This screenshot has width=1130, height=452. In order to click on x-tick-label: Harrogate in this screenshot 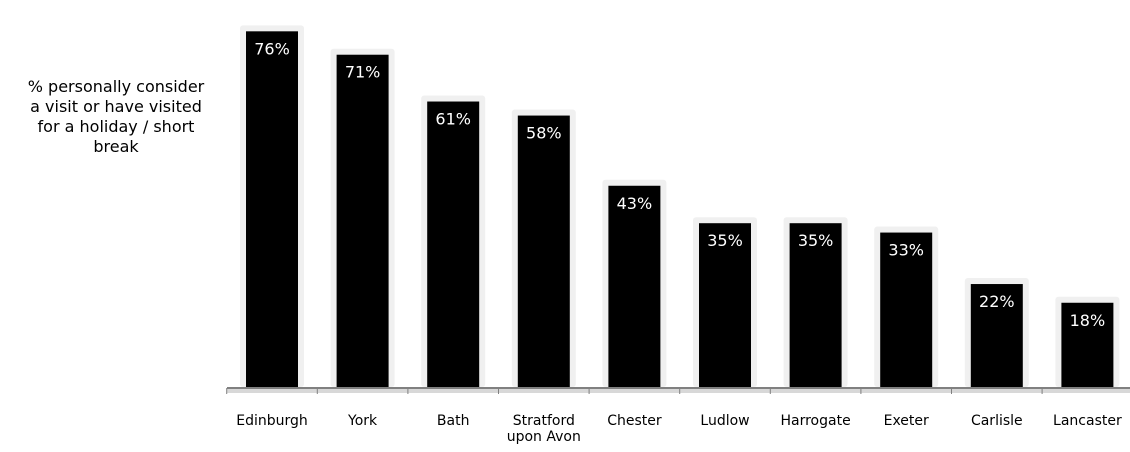, I will do `click(815, 421)`.